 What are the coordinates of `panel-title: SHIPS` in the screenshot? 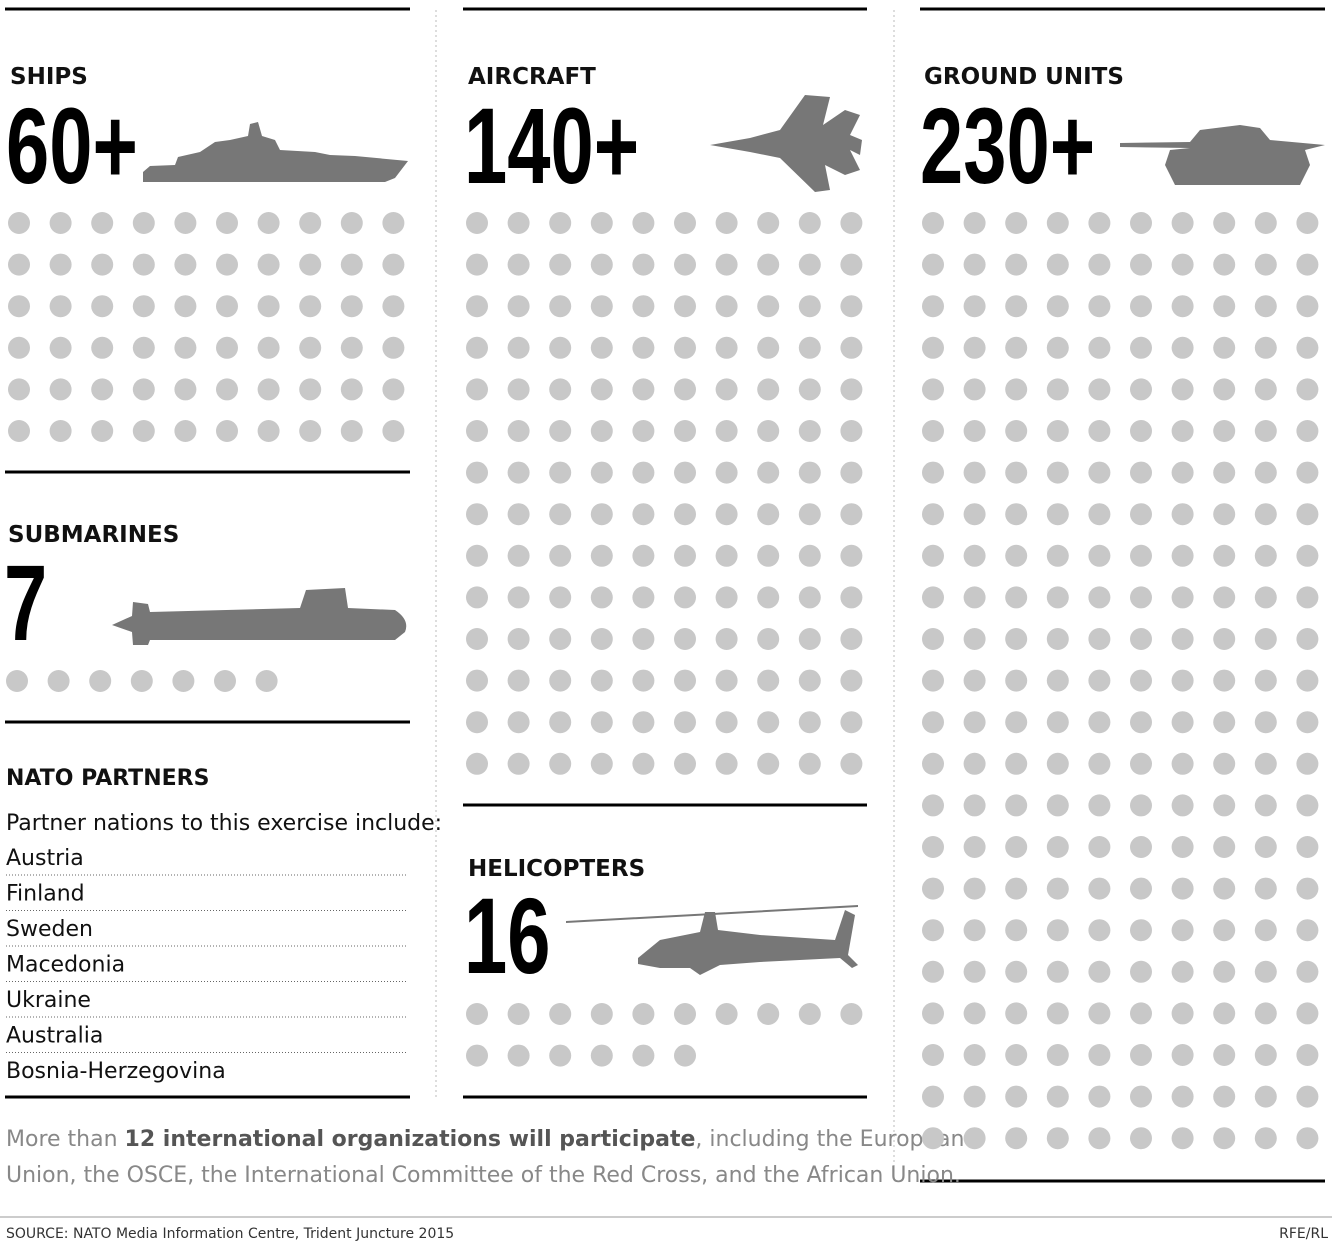 It's located at (49, 77).